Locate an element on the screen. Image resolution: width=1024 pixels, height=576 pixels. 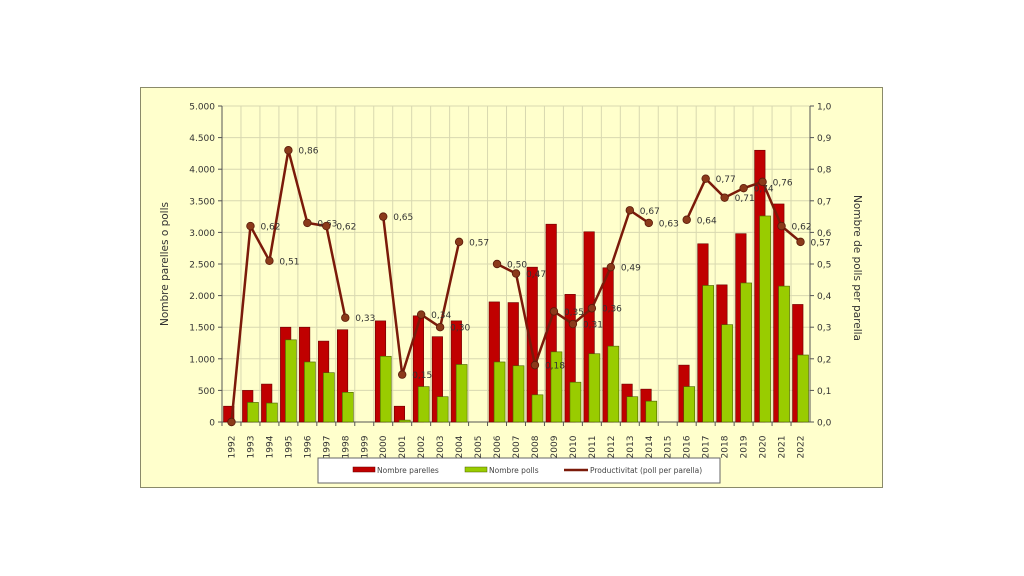
productivity-data-label: 0,77 is located at coordinates (726, 180).